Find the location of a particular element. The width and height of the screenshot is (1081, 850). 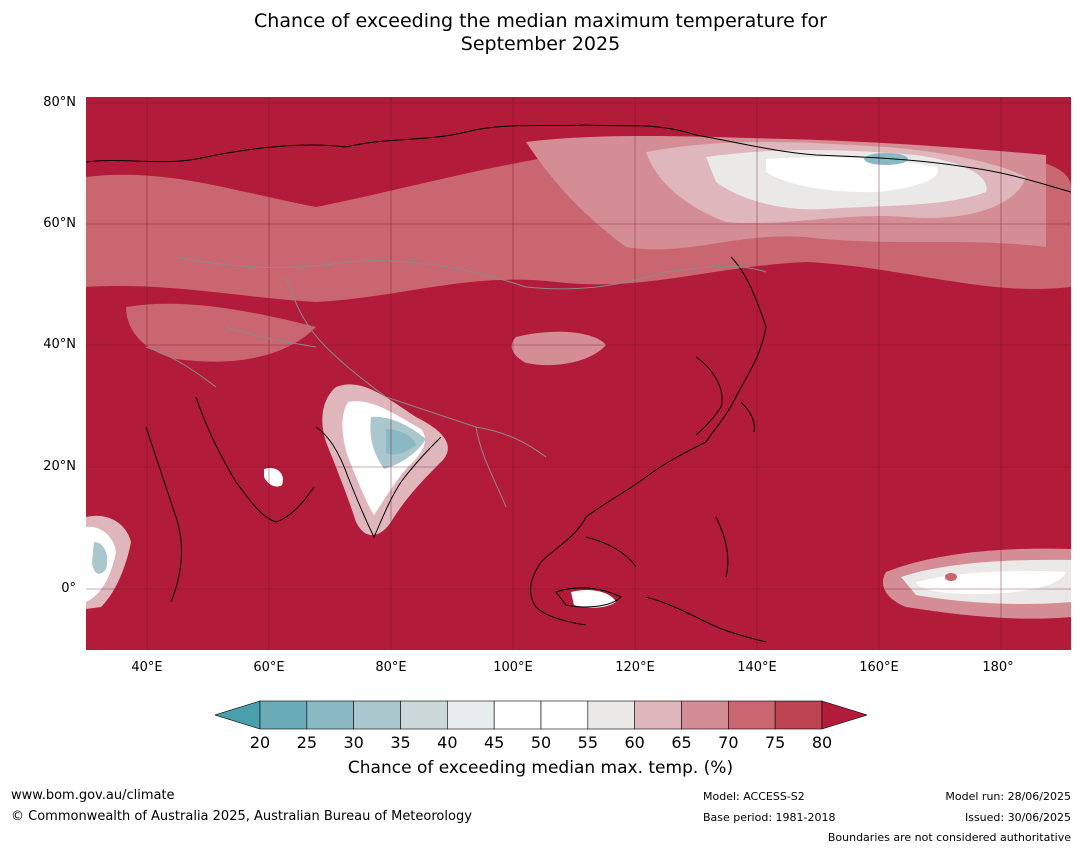

colorbar-tick-label: 35 is located at coordinates (400, 742).